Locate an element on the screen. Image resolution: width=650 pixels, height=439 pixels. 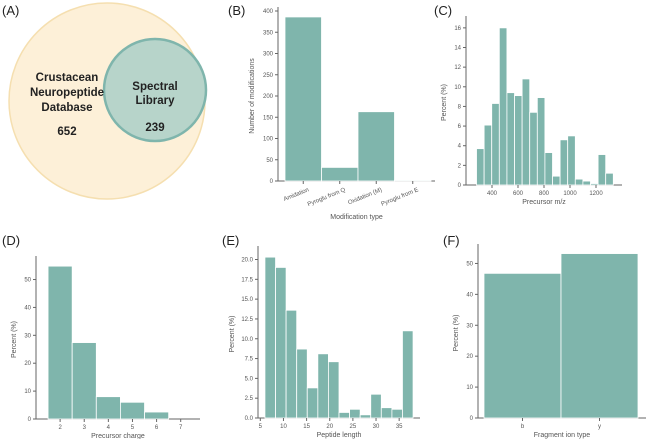
x-tick-label: 4 is located at coordinates (109, 428).